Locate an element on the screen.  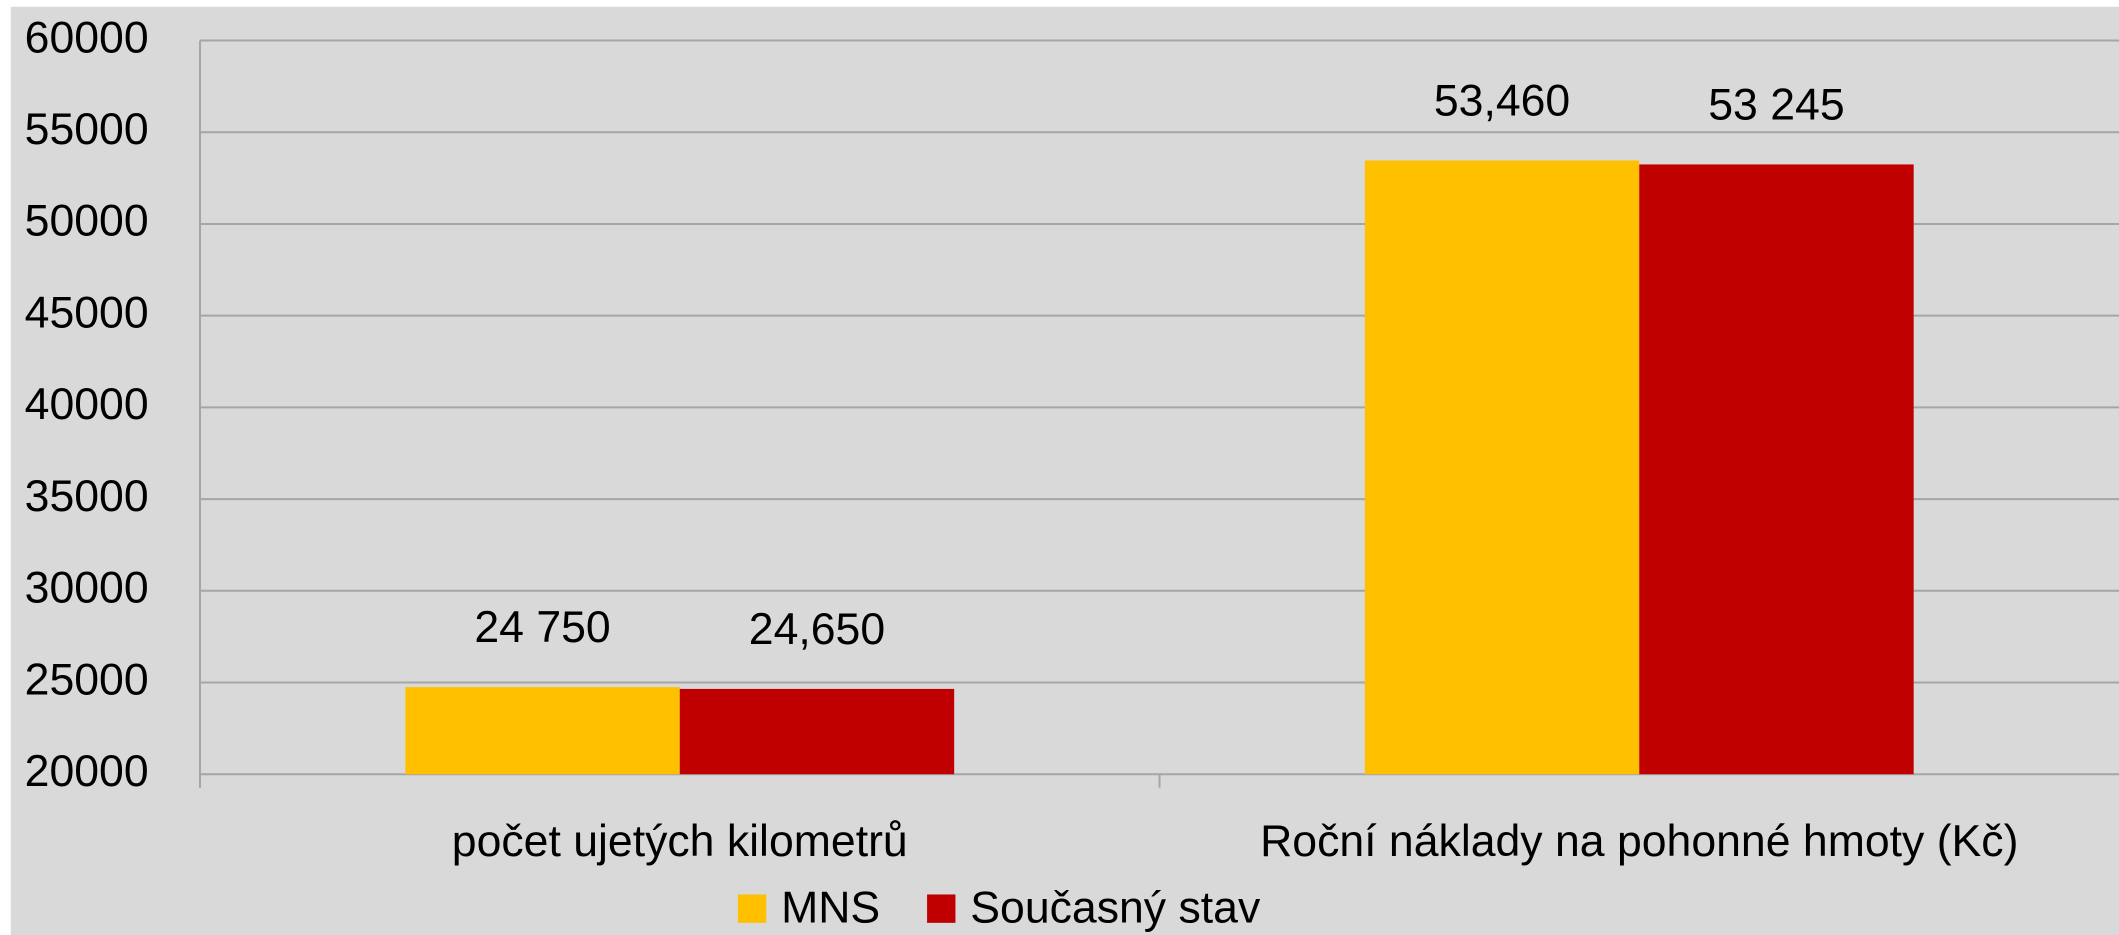
legend-label: Současný stav is located at coordinates (1115, 907).